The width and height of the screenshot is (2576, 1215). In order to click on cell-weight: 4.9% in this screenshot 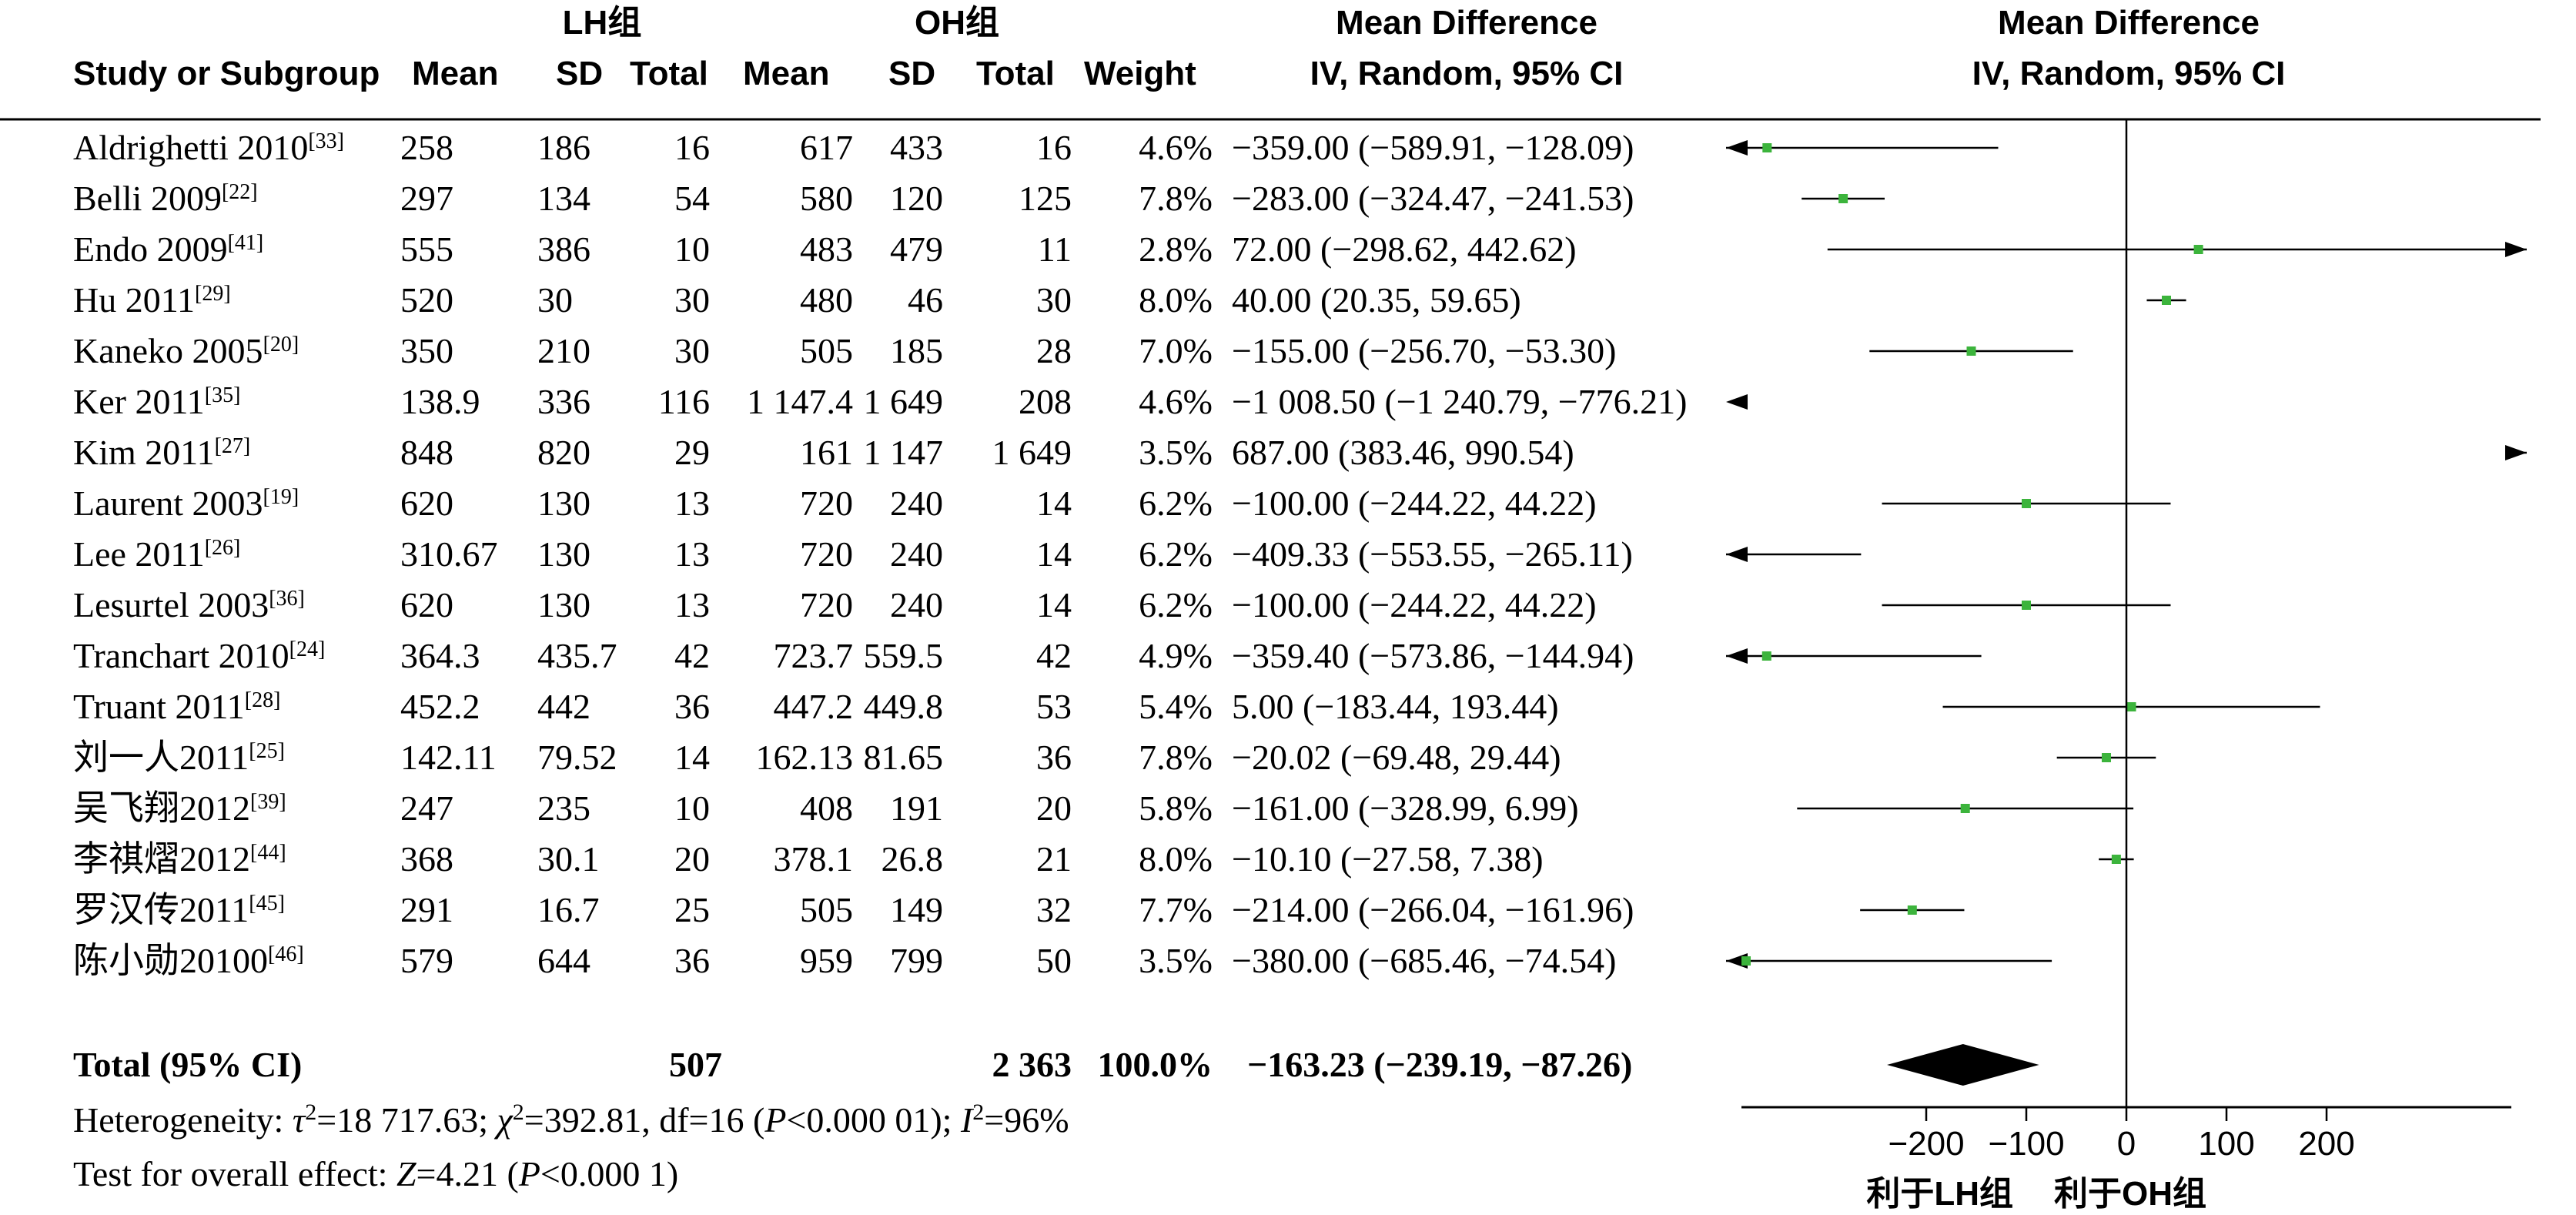, I will do `click(1176, 655)`.